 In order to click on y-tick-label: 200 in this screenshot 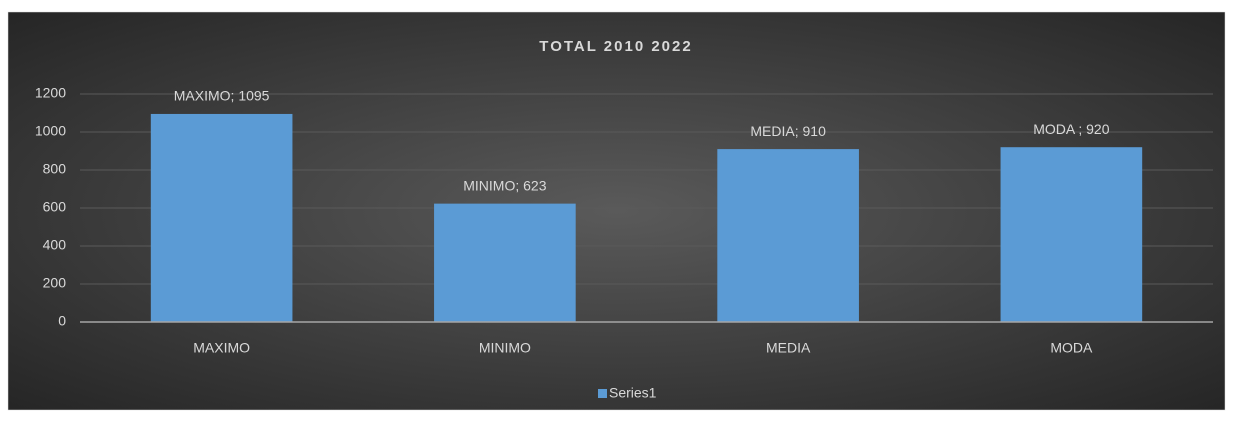, I will do `click(55, 283)`.